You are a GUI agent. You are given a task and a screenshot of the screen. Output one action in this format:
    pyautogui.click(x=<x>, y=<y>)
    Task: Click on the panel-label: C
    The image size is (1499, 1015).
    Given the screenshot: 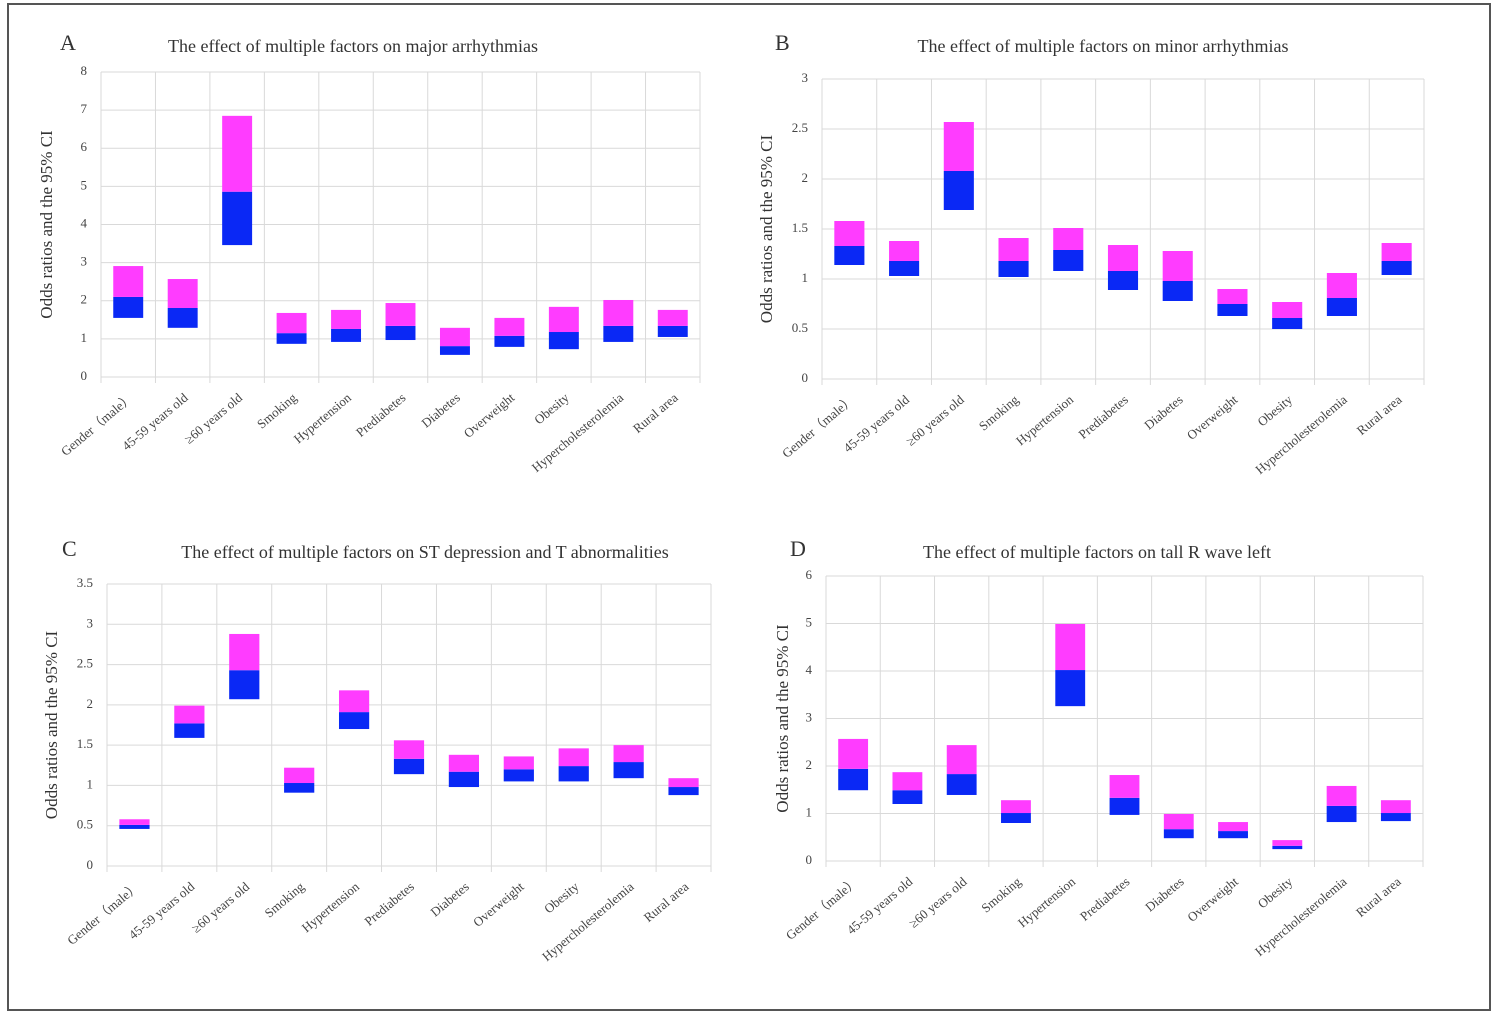 What is the action you would take?
    pyautogui.click(x=69, y=548)
    